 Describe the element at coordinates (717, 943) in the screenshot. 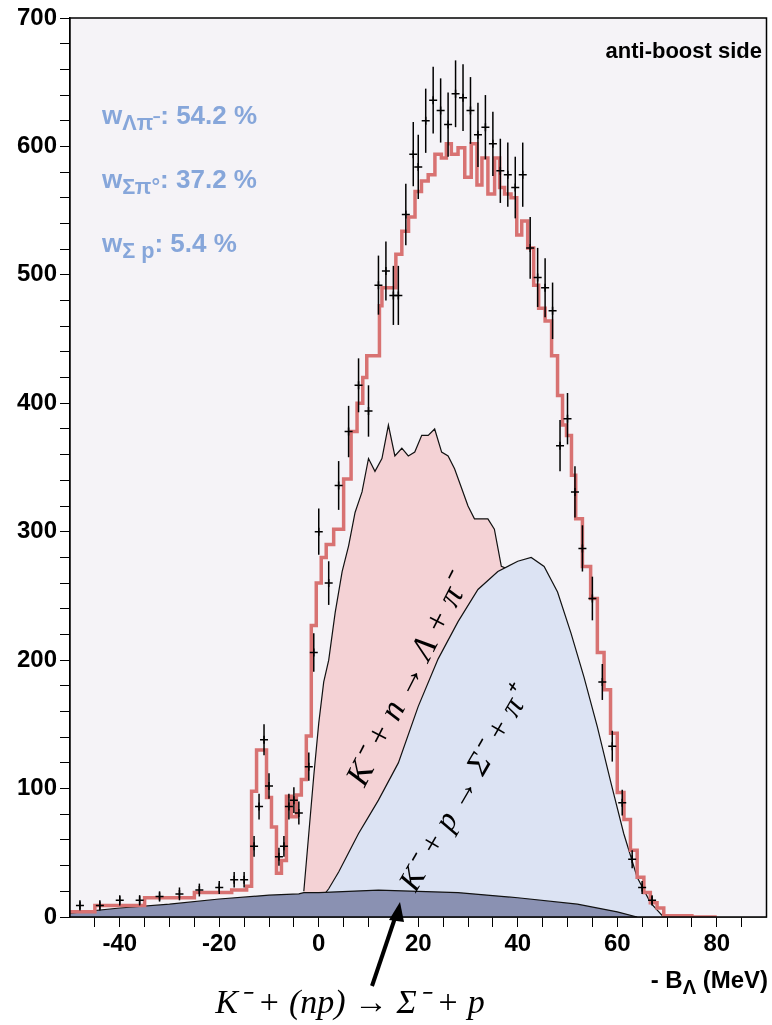

I see `x-tick-label: 80` at that location.